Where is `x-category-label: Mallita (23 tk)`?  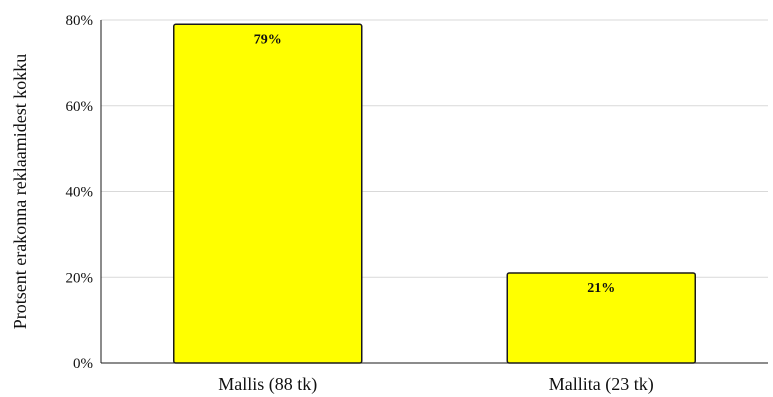 x-category-label: Mallita (23 tk) is located at coordinates (601, 384).